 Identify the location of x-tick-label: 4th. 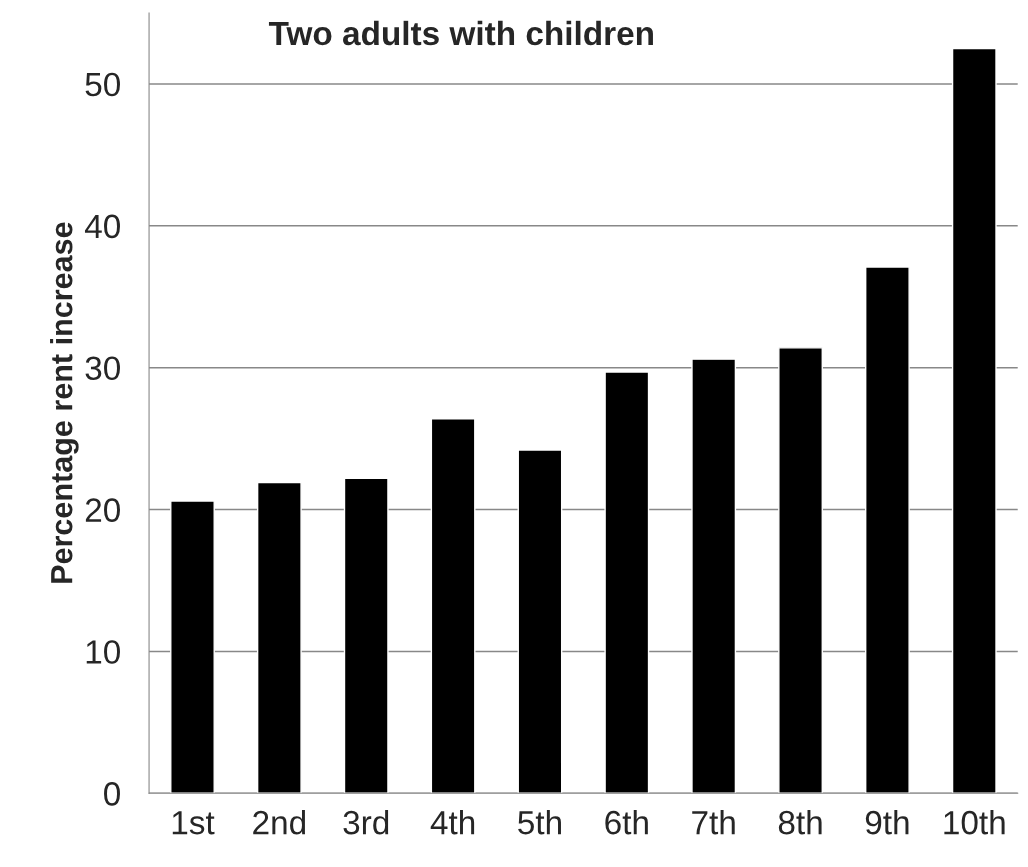
(452, 822).